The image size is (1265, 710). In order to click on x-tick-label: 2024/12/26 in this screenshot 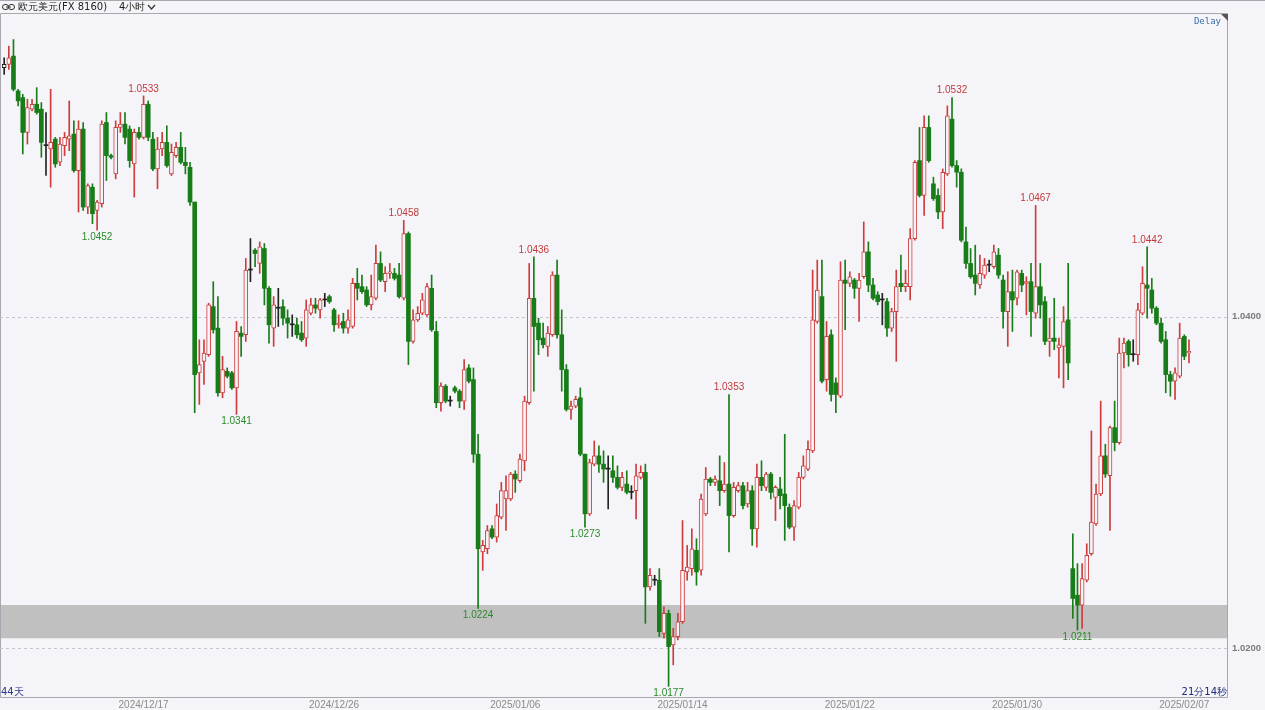, I will do `click(334, 704)`.